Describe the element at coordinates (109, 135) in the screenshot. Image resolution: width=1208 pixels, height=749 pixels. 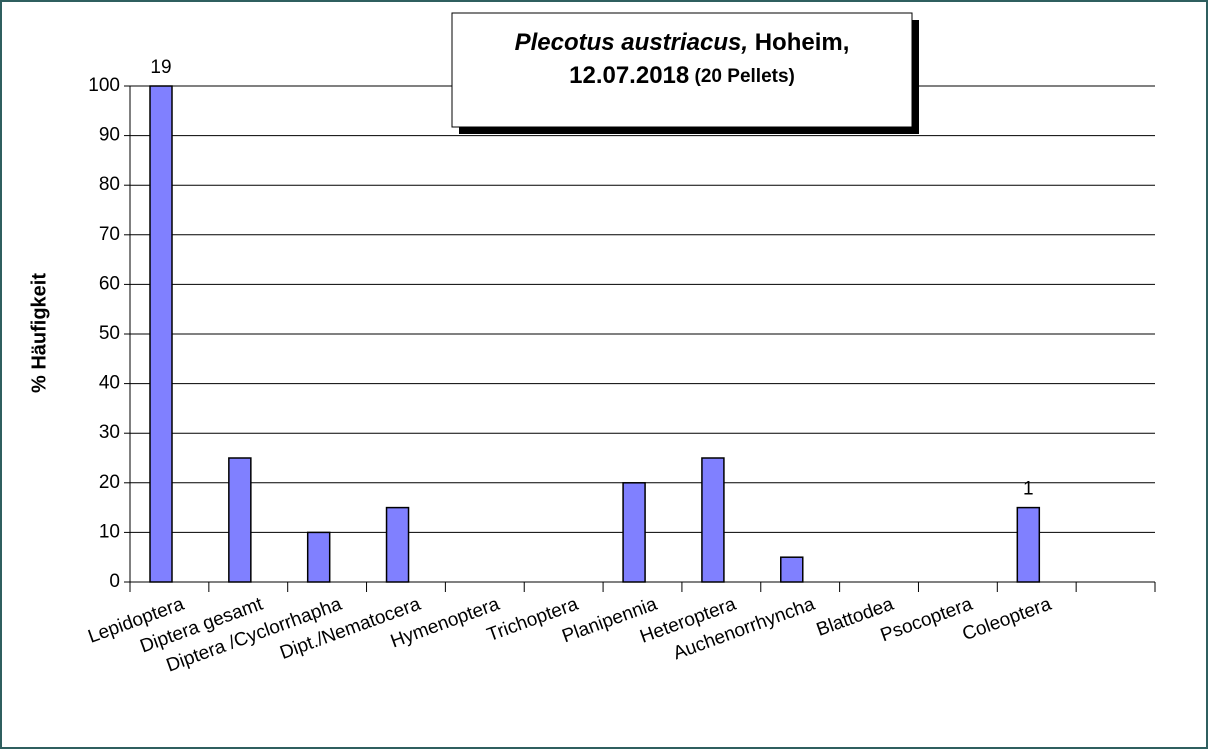
I see `y-tick-label: 90` at that location.